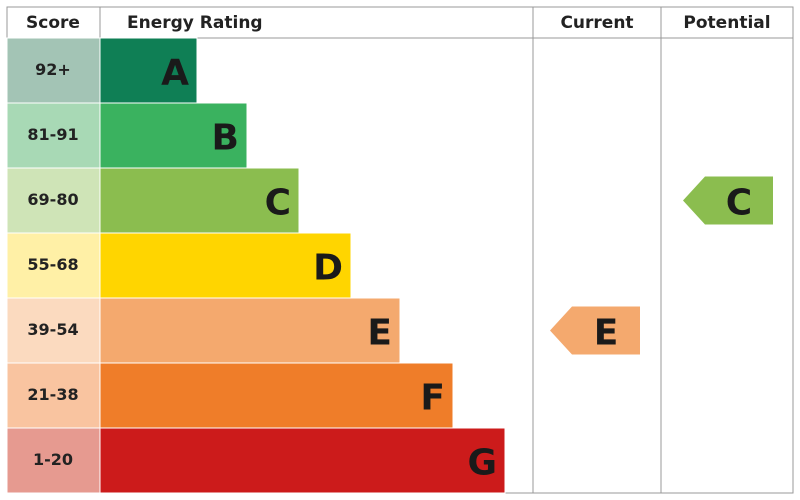 The width and height of the screenshot is (800, 500). I want to click on current-letter: E, so click(606, 333).